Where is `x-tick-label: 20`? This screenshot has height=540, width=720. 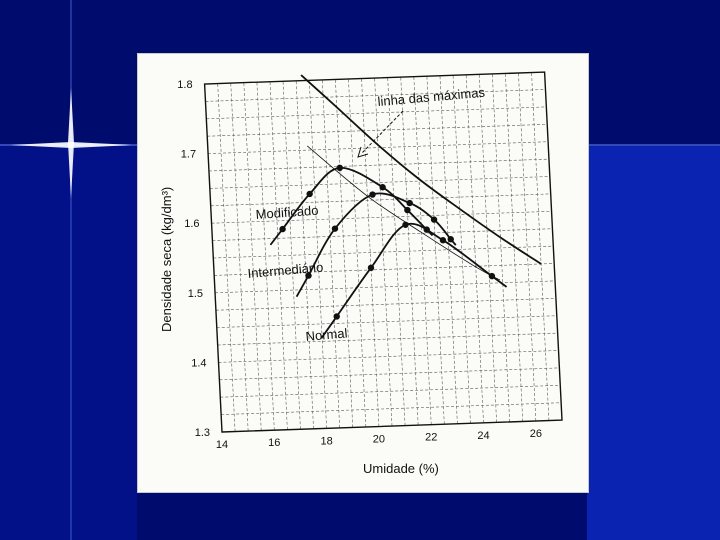
x-tick-label: 20 is located at coordinates (379, 440).